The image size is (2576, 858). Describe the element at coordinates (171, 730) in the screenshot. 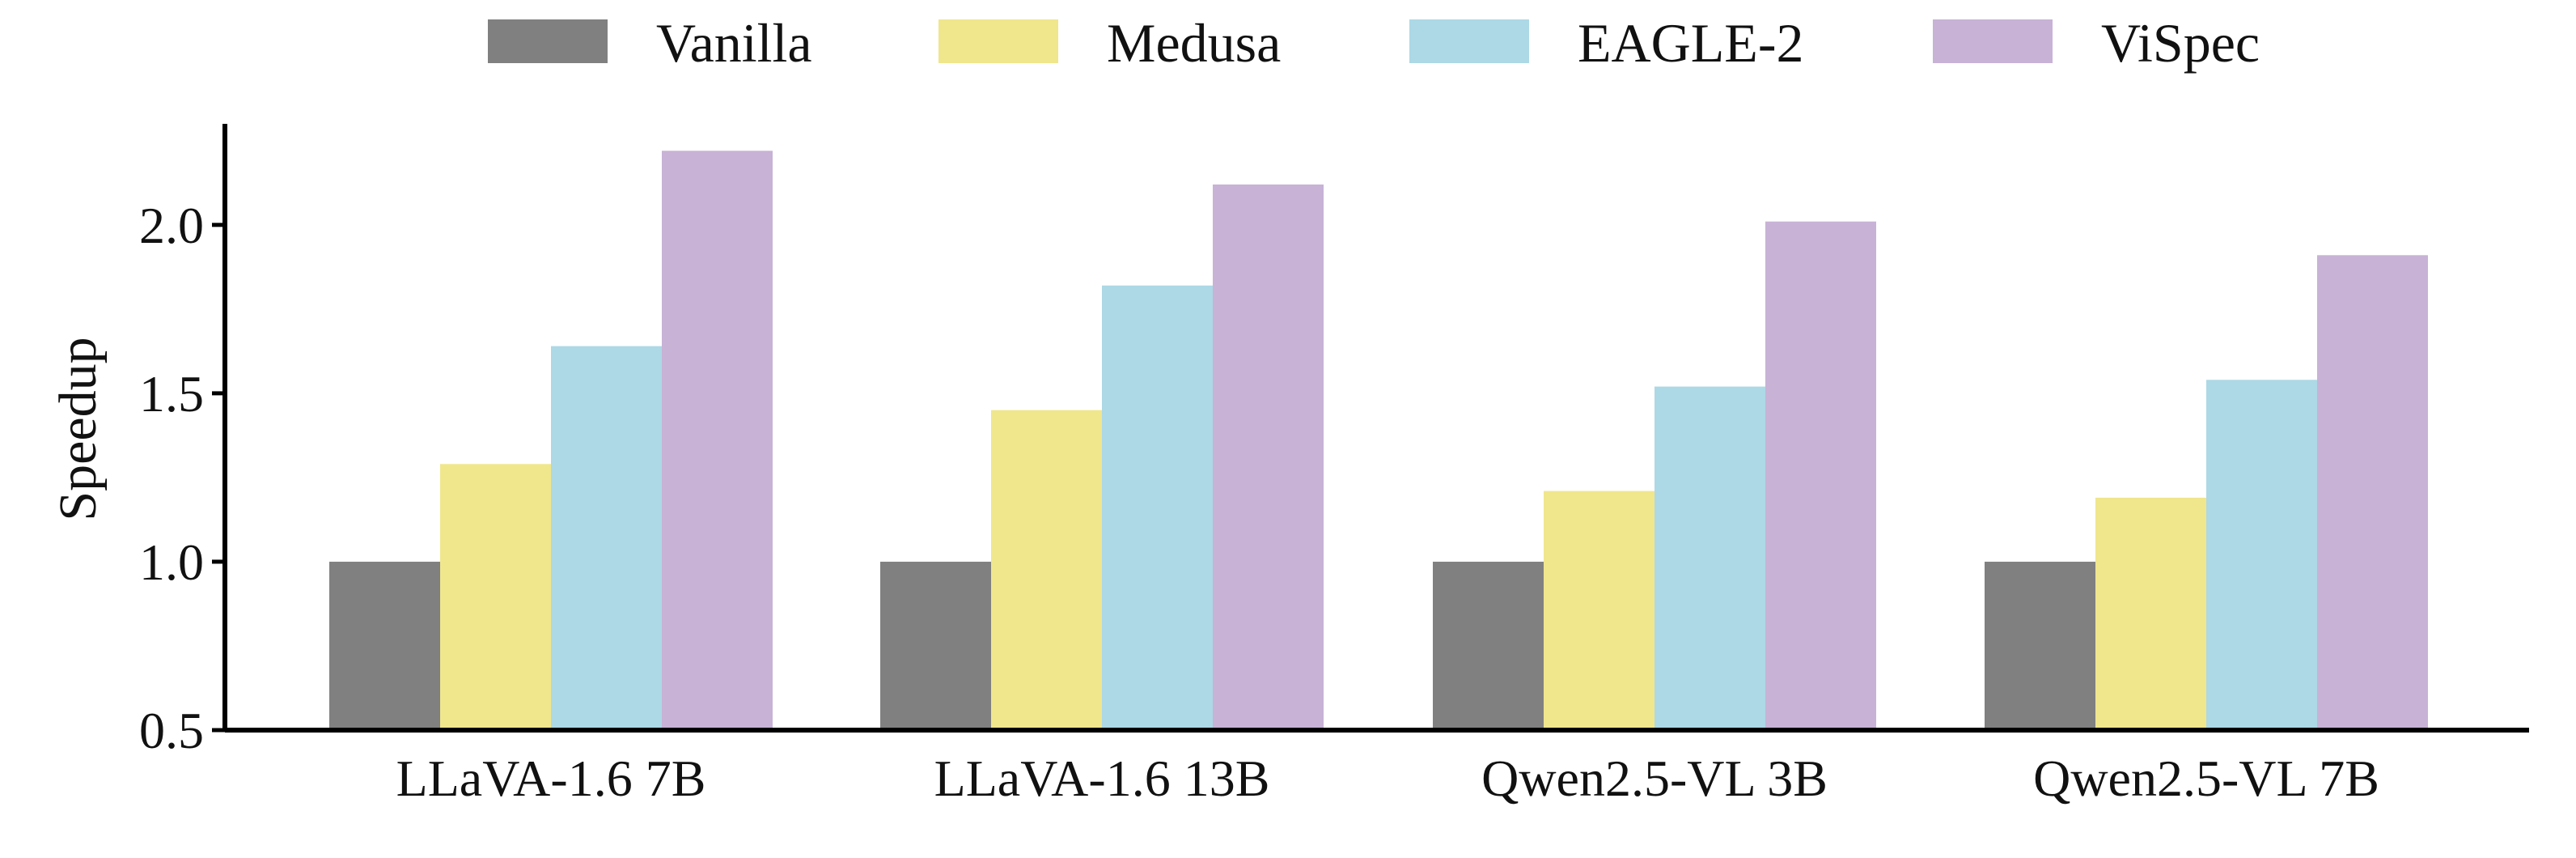

I see `y-tick-label-0: 0.5` at that location.